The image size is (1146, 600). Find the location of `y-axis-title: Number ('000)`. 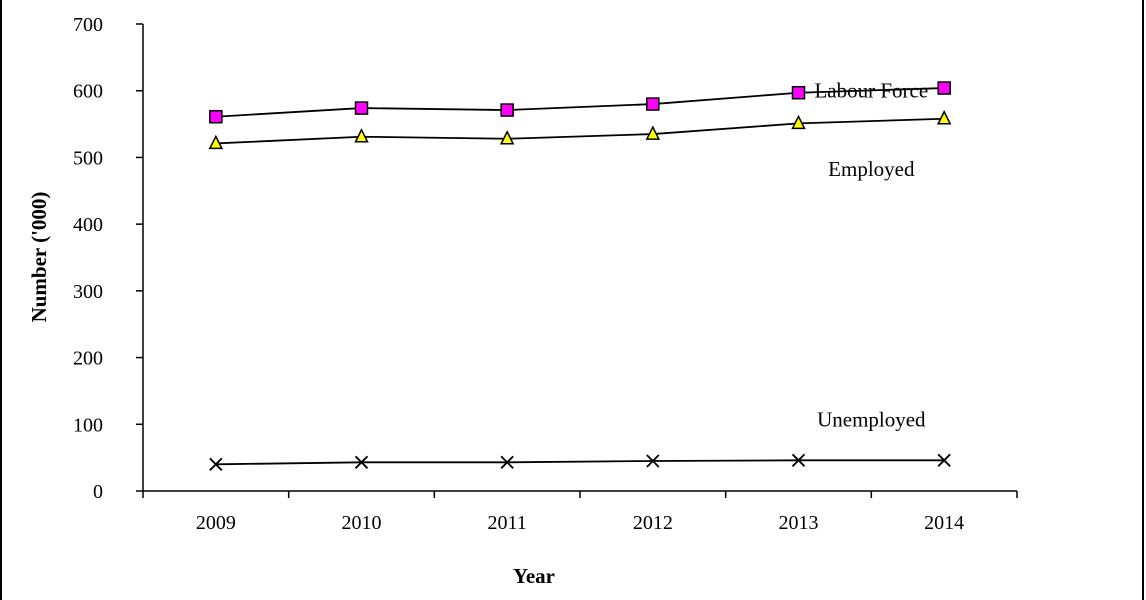

y-axis-title: Number ('000) is located at coordinates (39, 257).